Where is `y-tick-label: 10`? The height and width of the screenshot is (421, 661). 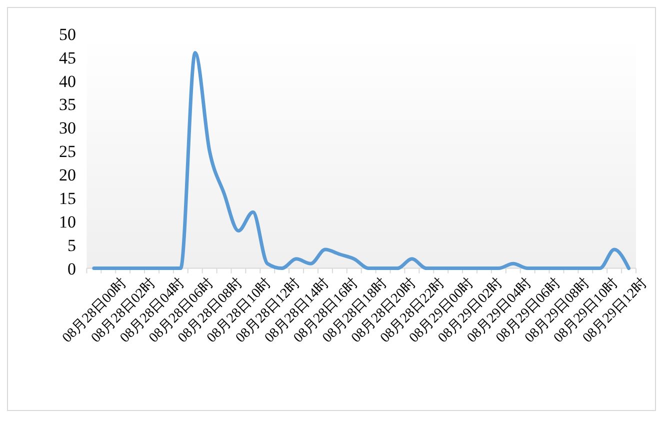 y-tick-label: 10 is located at coordinates (67, 222).